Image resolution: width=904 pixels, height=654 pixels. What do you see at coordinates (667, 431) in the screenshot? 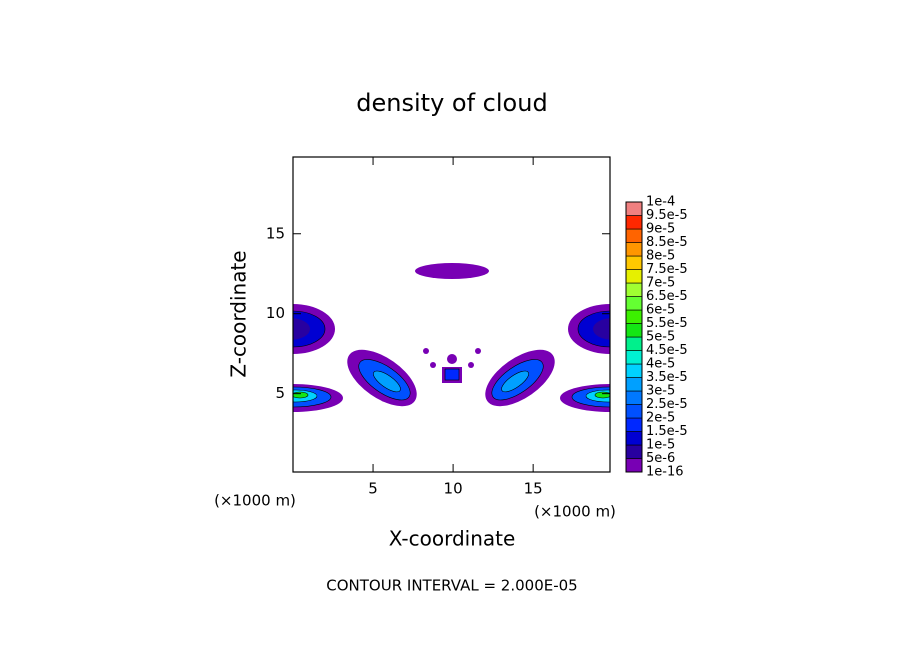
I see `colorbar-label: 1.5e-5` at bounding box center [667, 431].